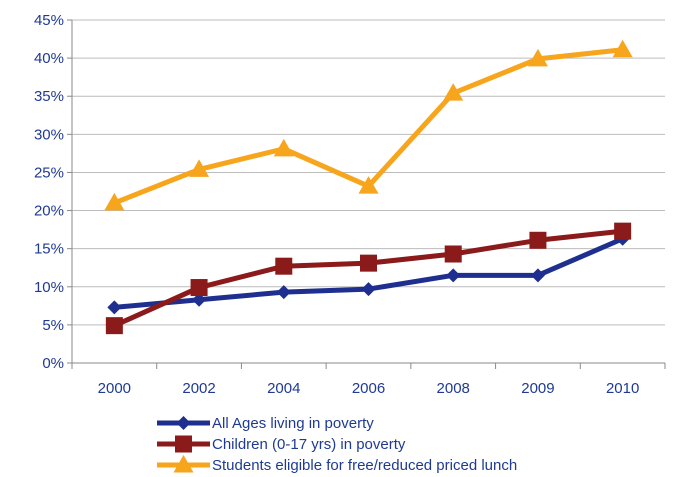 This screenshot has width=680, height=477. What do you see at coordinates (622, 388) in the screenshot?
I see `x-tick-label: 2010` at bounding box center [622, 388].